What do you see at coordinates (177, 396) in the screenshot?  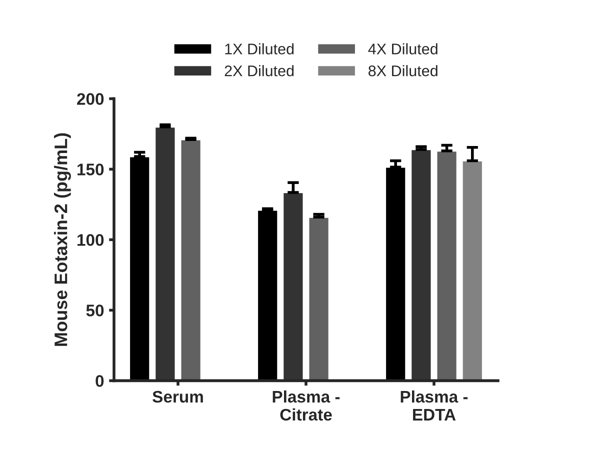 I see `x-tick-label: Serum` at bounding box center [177, 396].